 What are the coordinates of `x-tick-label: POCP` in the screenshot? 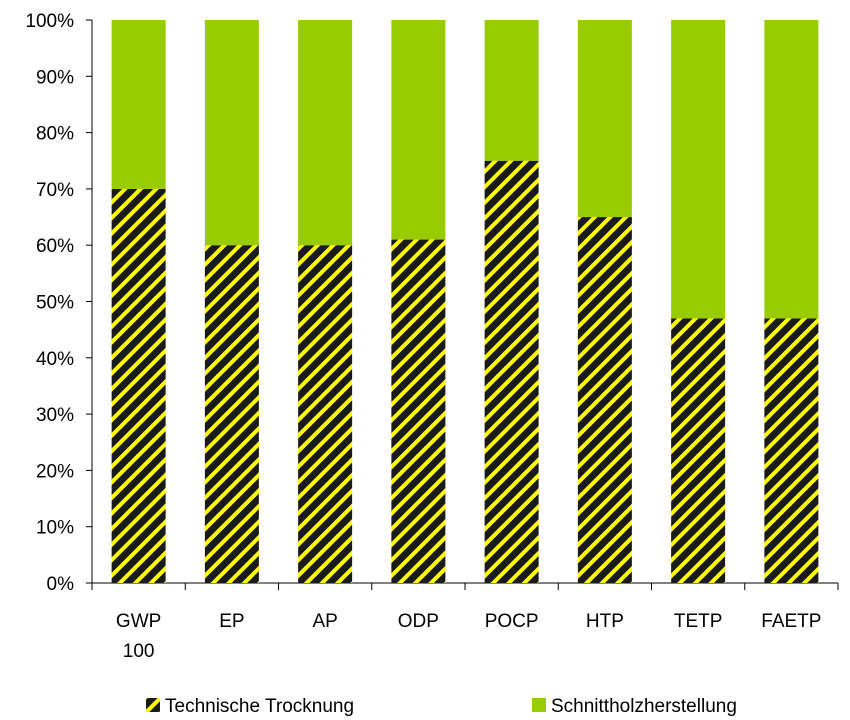 It's located at (512, 621).